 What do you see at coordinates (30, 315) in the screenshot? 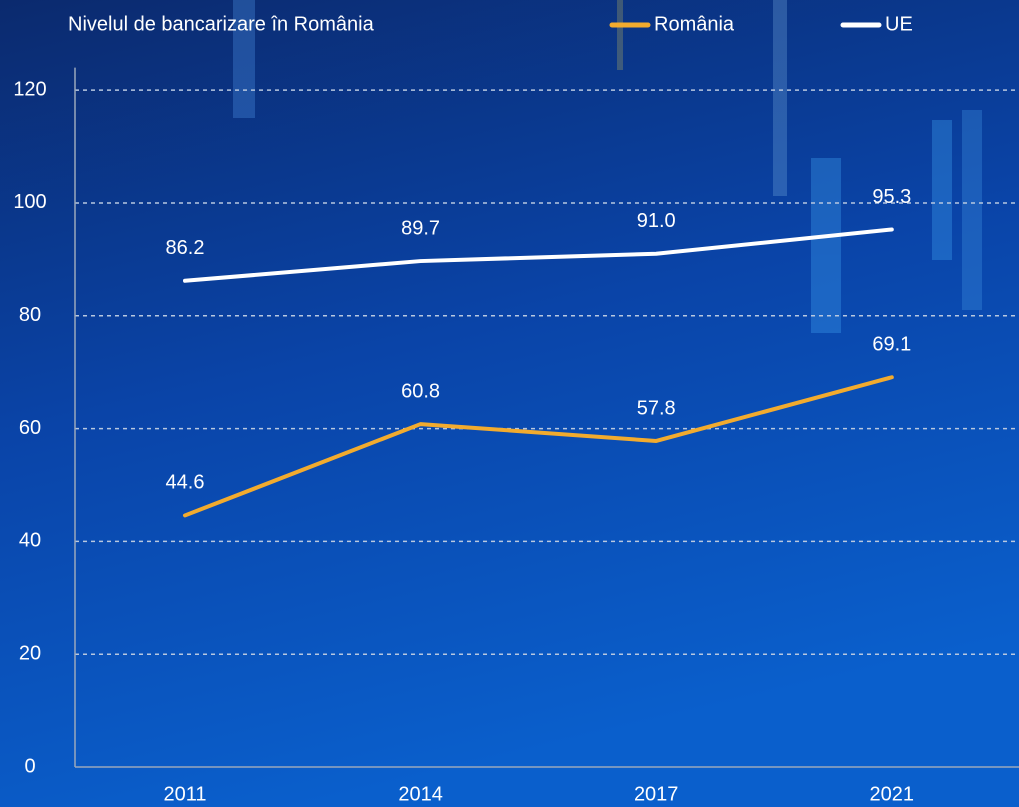
I see `y-tick-label: 80` at bounding box center [30, 315].